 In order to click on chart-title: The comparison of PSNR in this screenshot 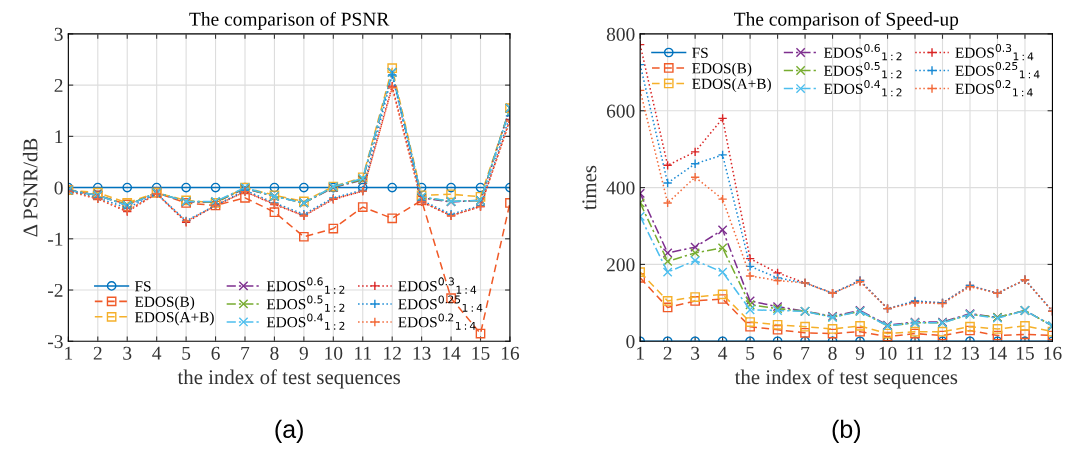, I will do `click(289, 20)`.